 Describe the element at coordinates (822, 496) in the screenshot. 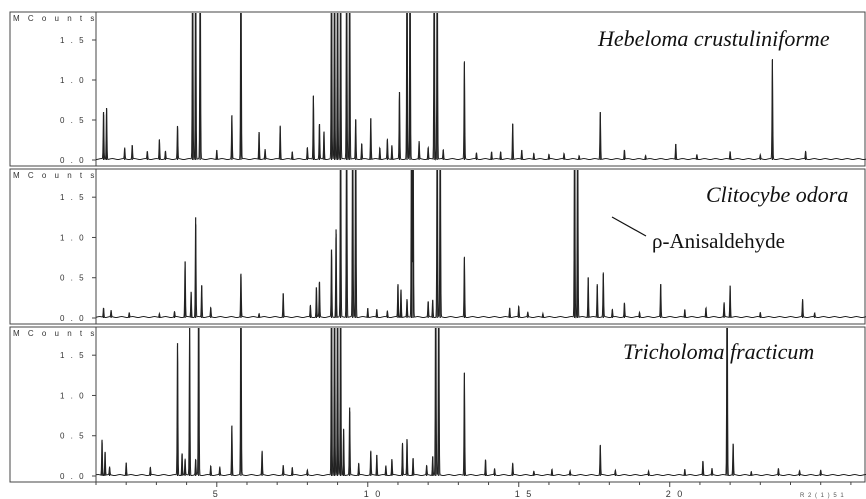

I see `x-axis-corner-text: R 2 ( 1 ) 5 1` at that location.